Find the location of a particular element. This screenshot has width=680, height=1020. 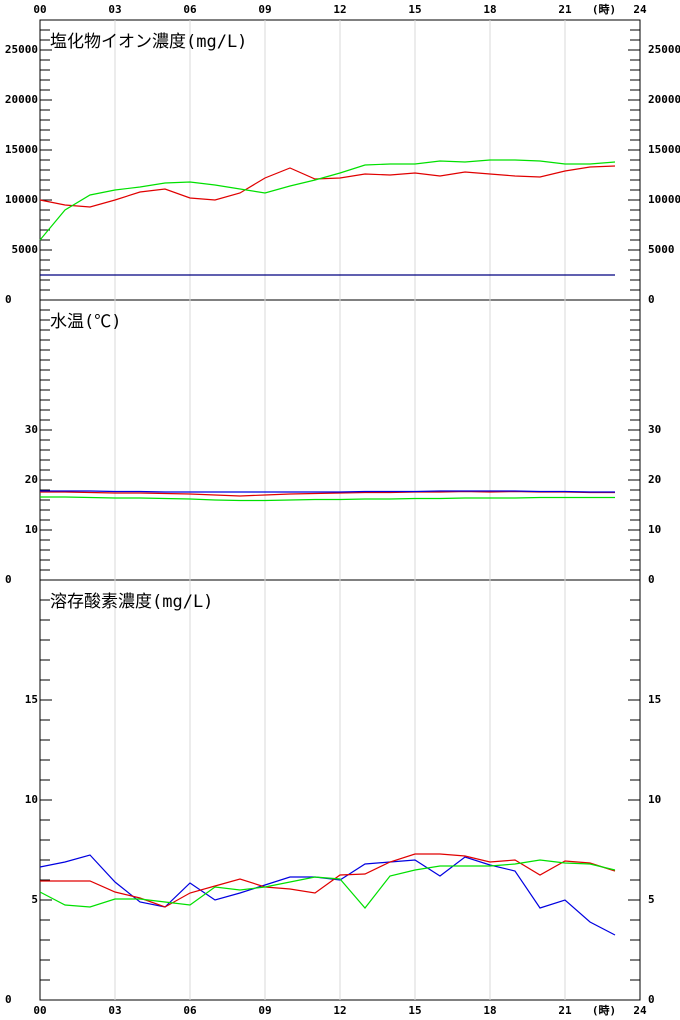

panel-title: 水温(℃) is located at coordinates (85, 322).